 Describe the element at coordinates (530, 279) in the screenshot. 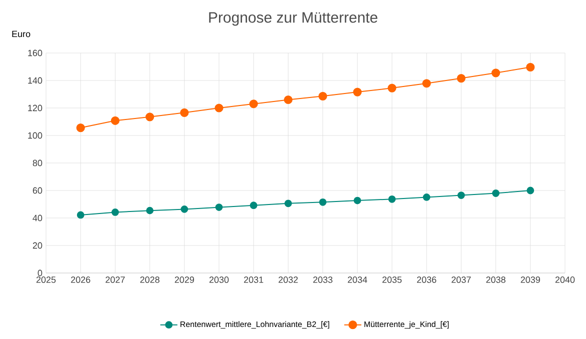

I see `x-tick-label: 2039` at that location.